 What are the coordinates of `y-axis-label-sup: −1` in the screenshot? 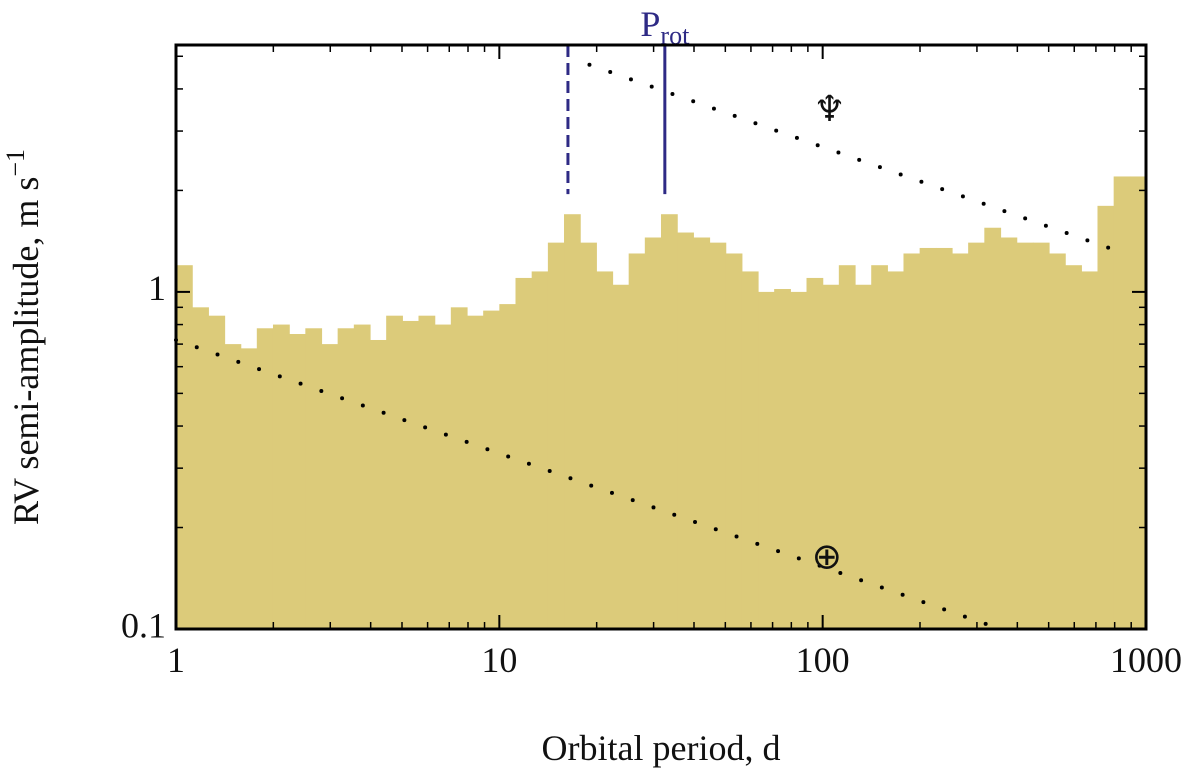 It's located at (15, 163).